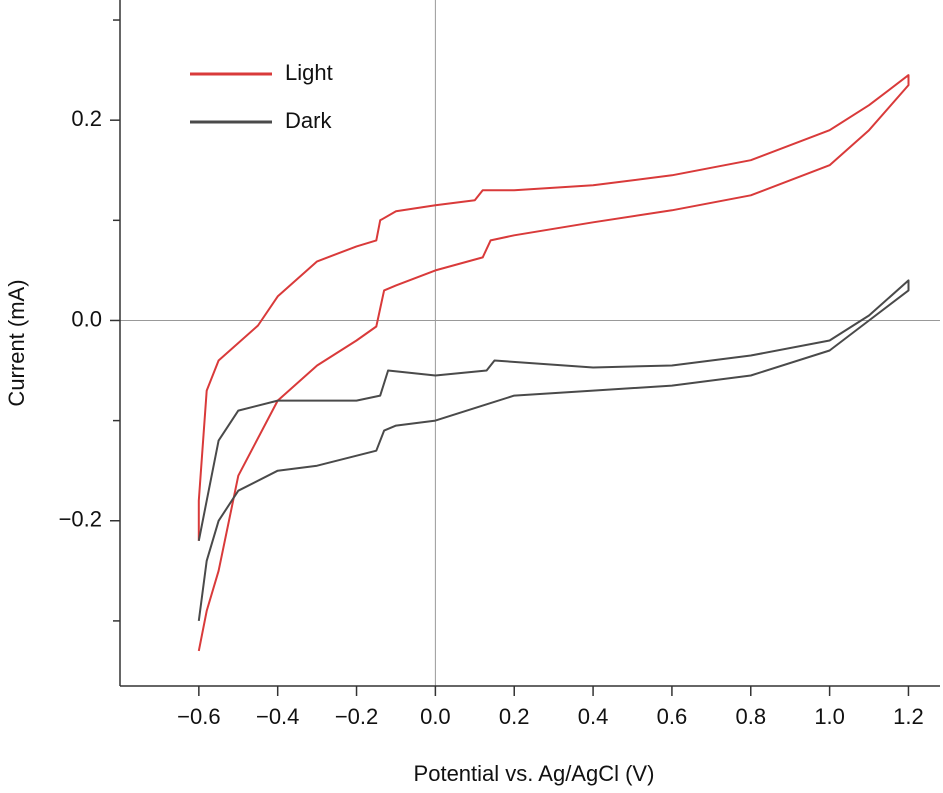 This screenshot has width=943, height=793. Describe the element at coordinates (277, 716) in the screenshot. I see `x-tick-label: −0.4` at that location.